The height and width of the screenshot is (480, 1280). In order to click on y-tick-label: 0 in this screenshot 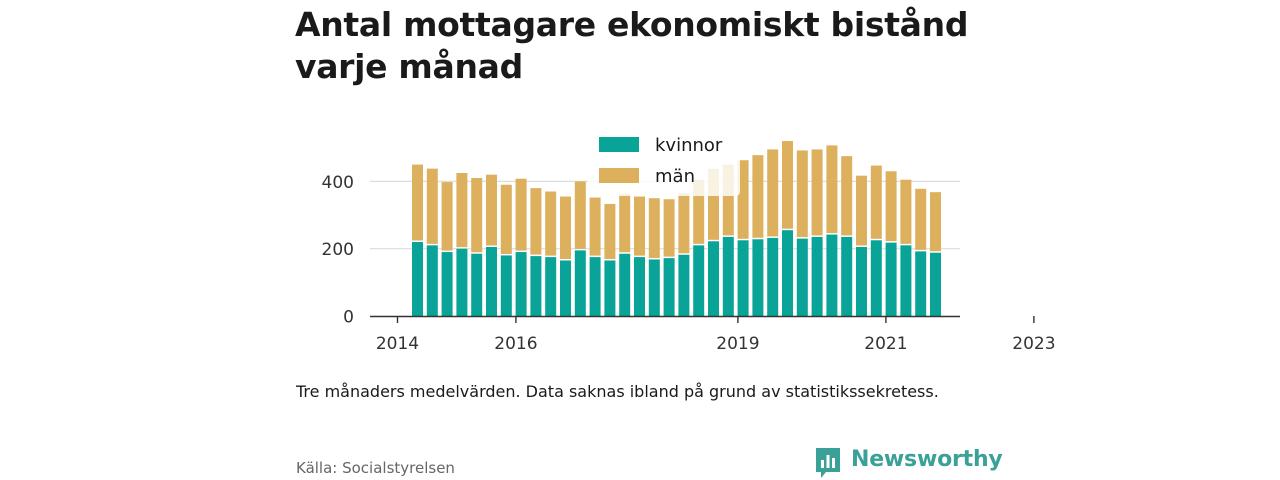, I will do `click(348, 318)`.